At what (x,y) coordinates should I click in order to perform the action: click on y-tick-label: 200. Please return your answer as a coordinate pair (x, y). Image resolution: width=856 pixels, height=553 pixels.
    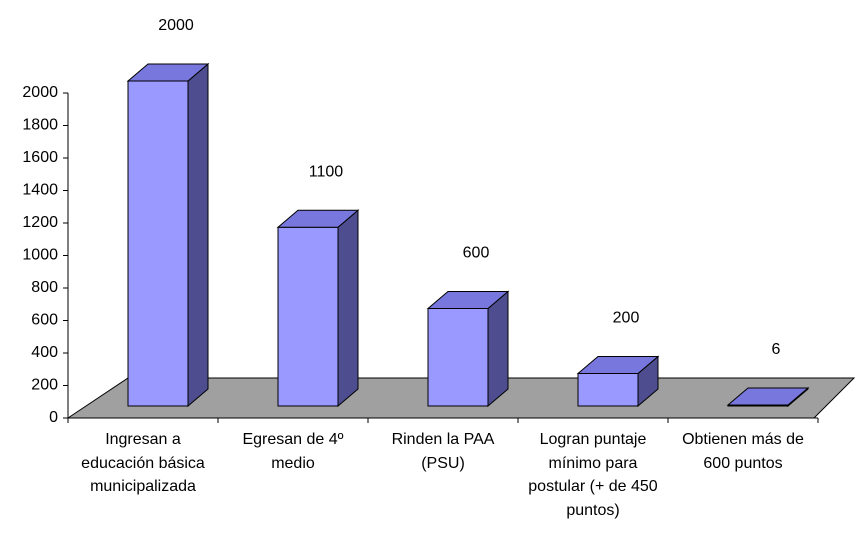
    Looking at the image, I should click on (44, 385).